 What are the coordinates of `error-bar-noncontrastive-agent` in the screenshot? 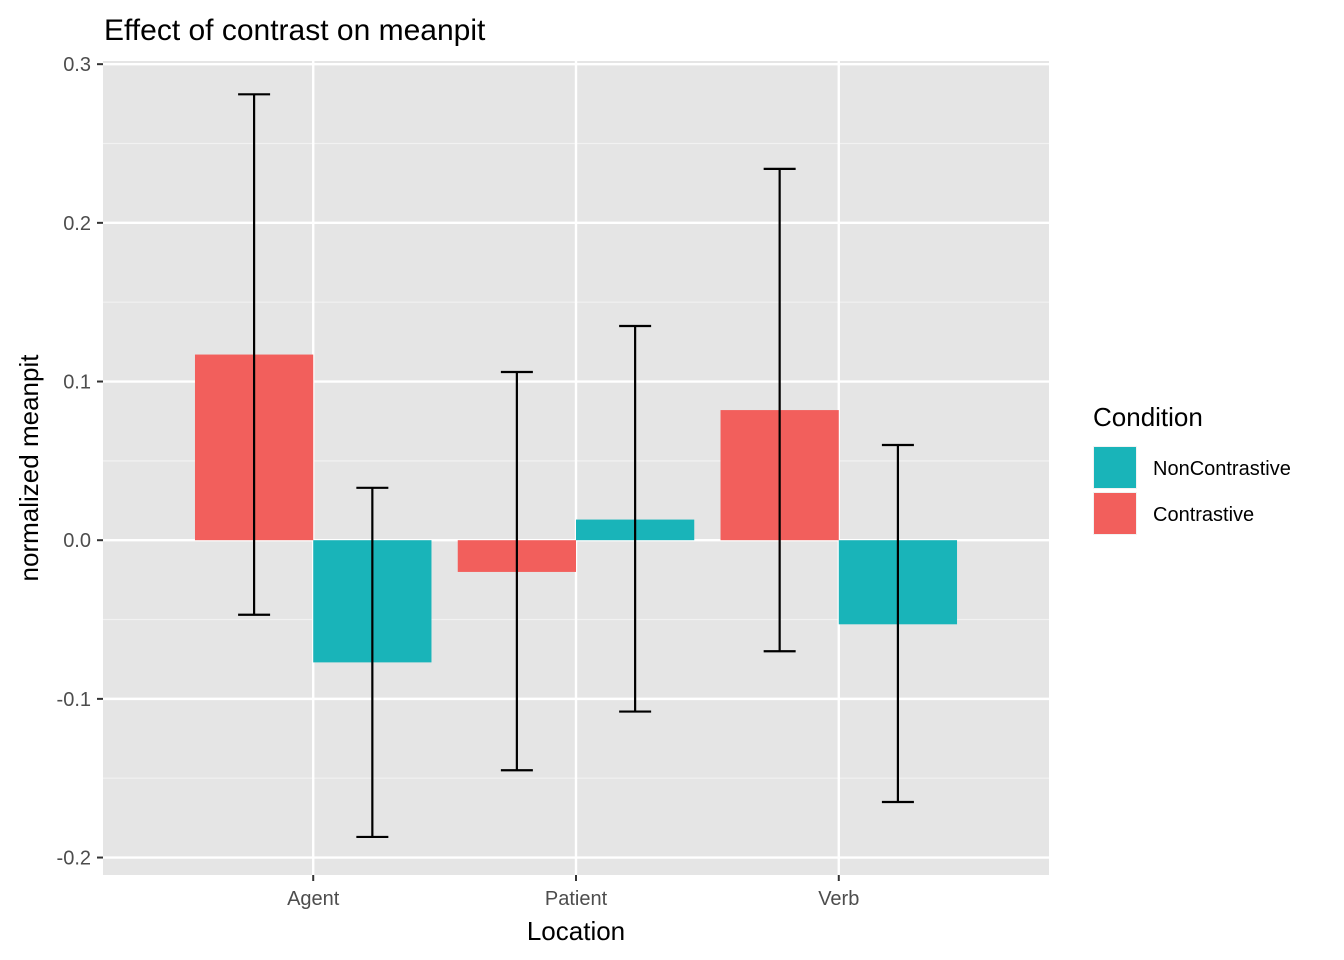 It's located at (372, 662).